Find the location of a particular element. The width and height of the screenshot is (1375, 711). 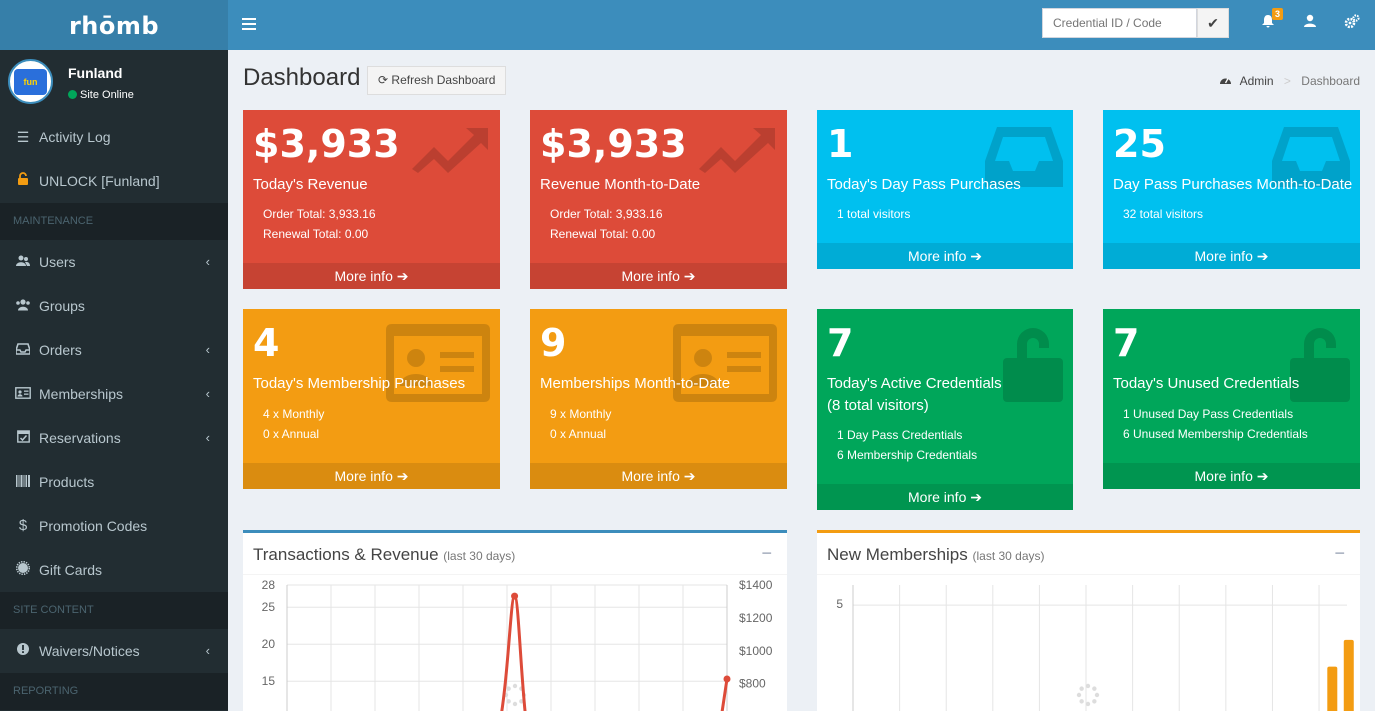

breadcrumb-home: Admin is located at coordinates (1256, 81).